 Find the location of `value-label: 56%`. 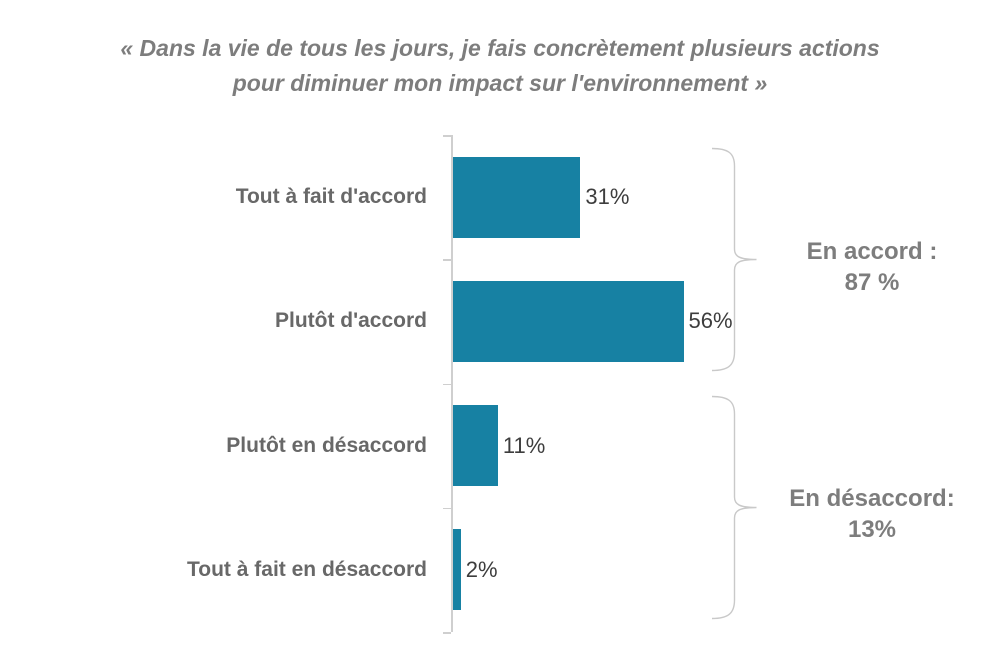

value-label: 56% is located at coordinates (710, 321).